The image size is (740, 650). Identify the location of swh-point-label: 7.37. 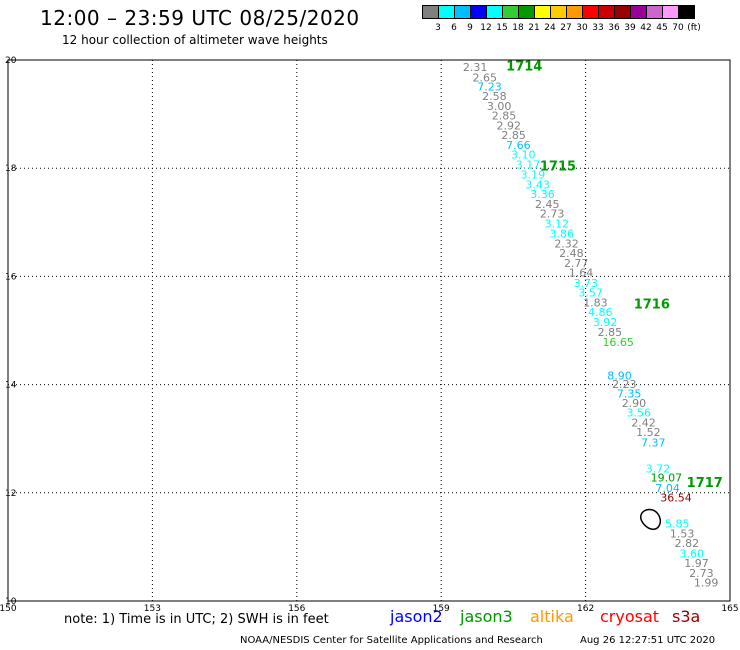
(653, 442).